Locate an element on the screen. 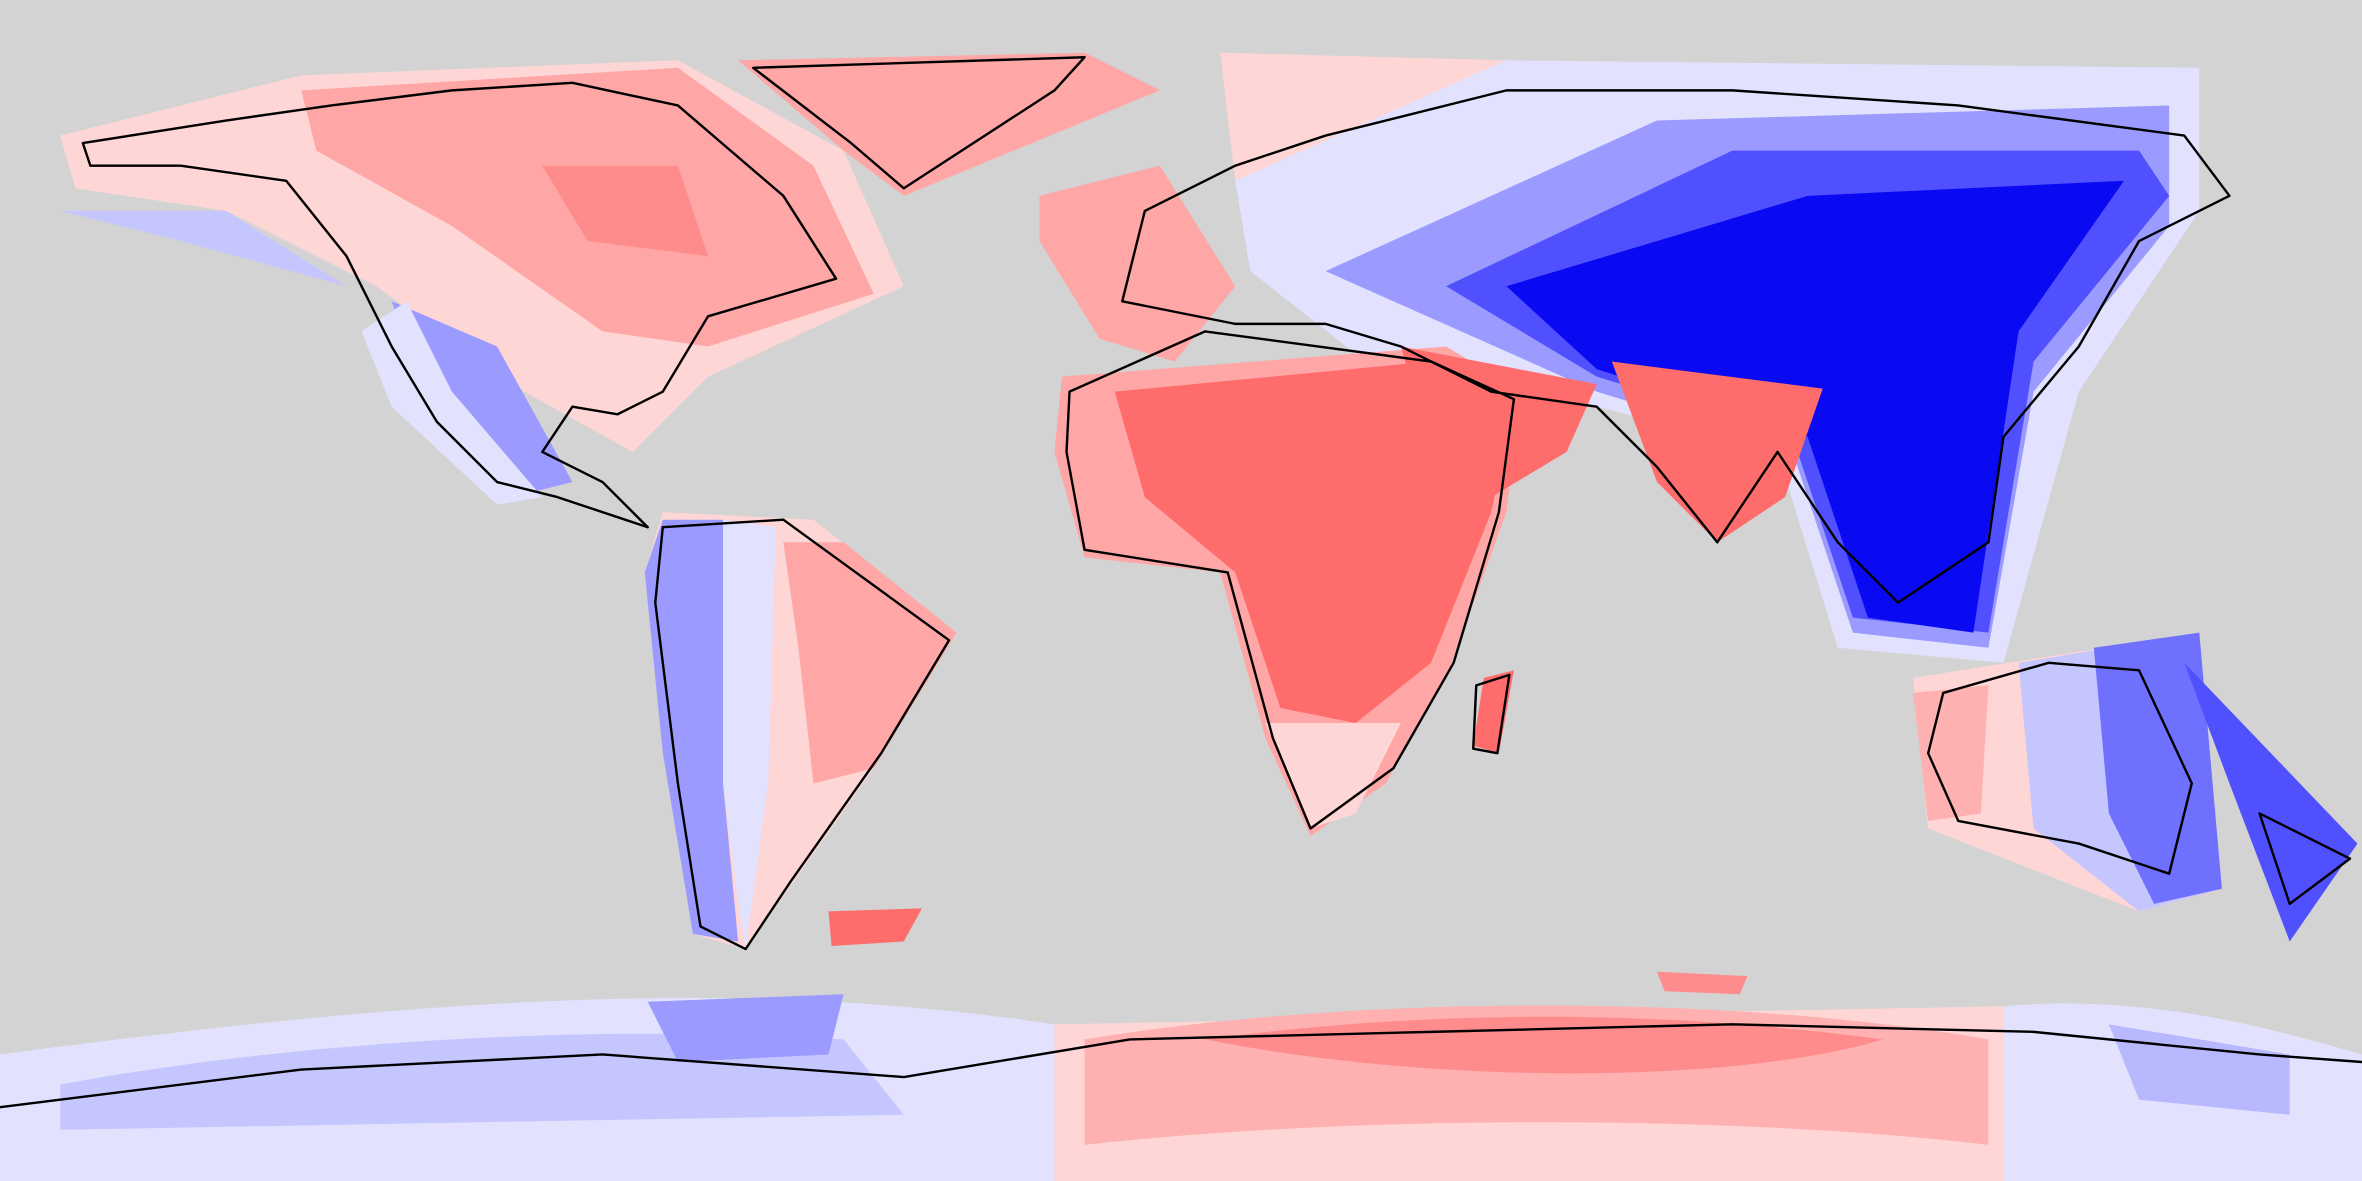  greenland-field is located at coordinates (949, 124).